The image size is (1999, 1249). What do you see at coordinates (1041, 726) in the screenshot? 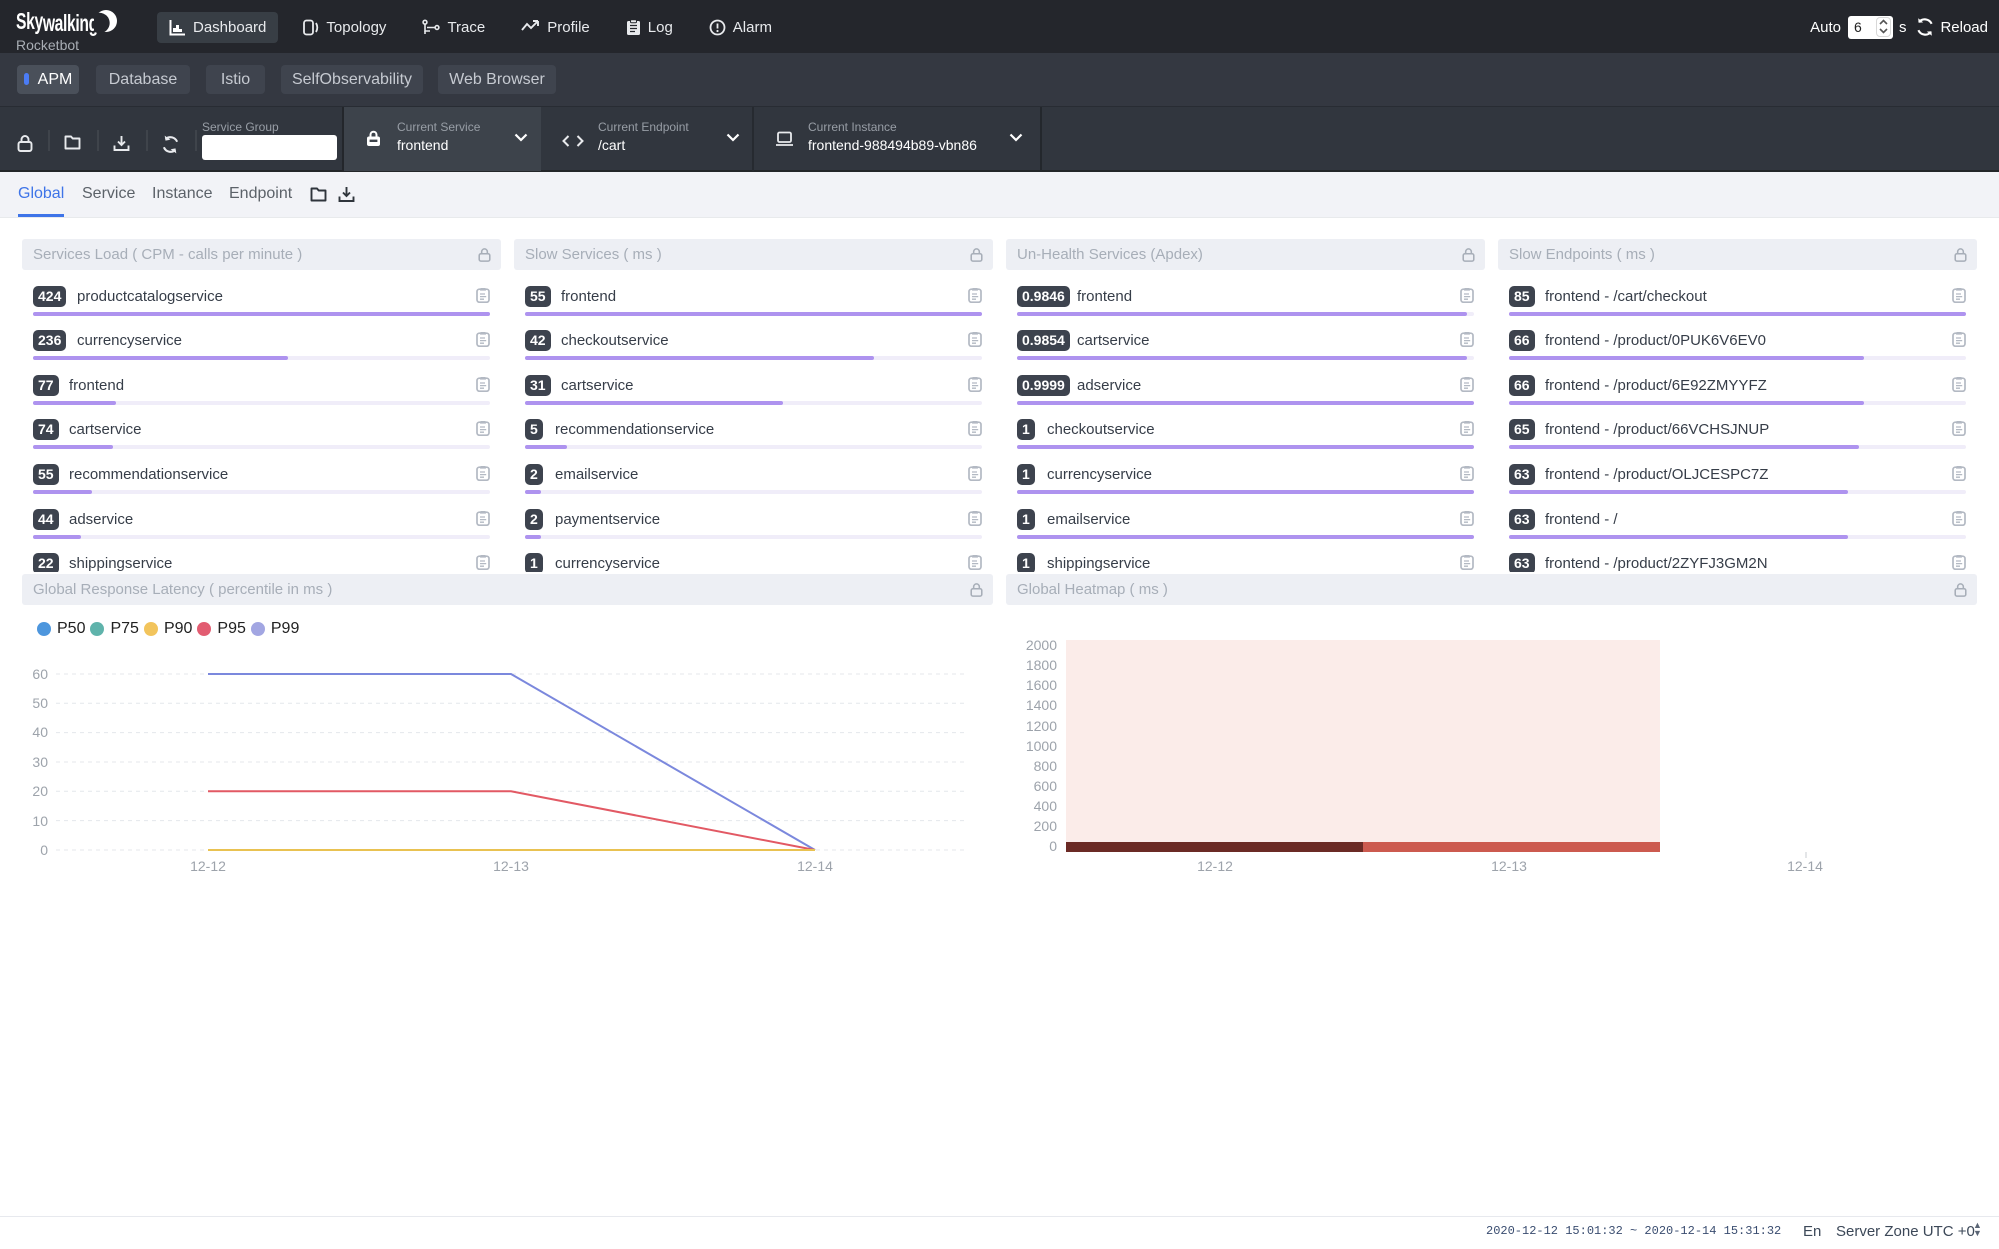
I see `svg-text: 1200` at bounding box center [1041, 726].